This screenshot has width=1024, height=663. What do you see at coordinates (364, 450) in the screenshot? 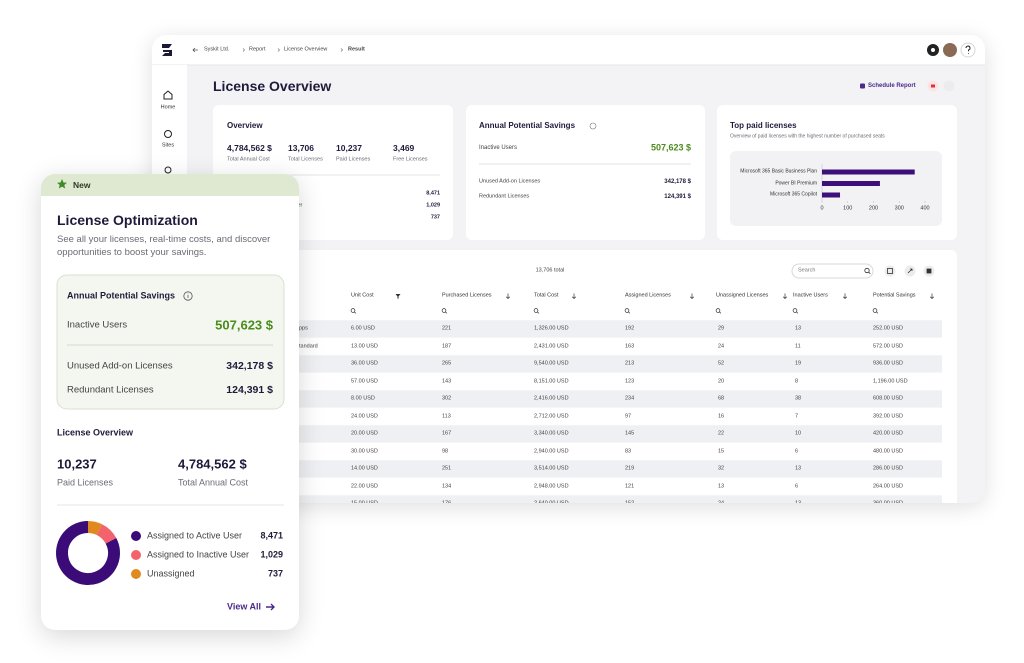
I see `cell: 30.00 USD` at bounding box center [364, 450].